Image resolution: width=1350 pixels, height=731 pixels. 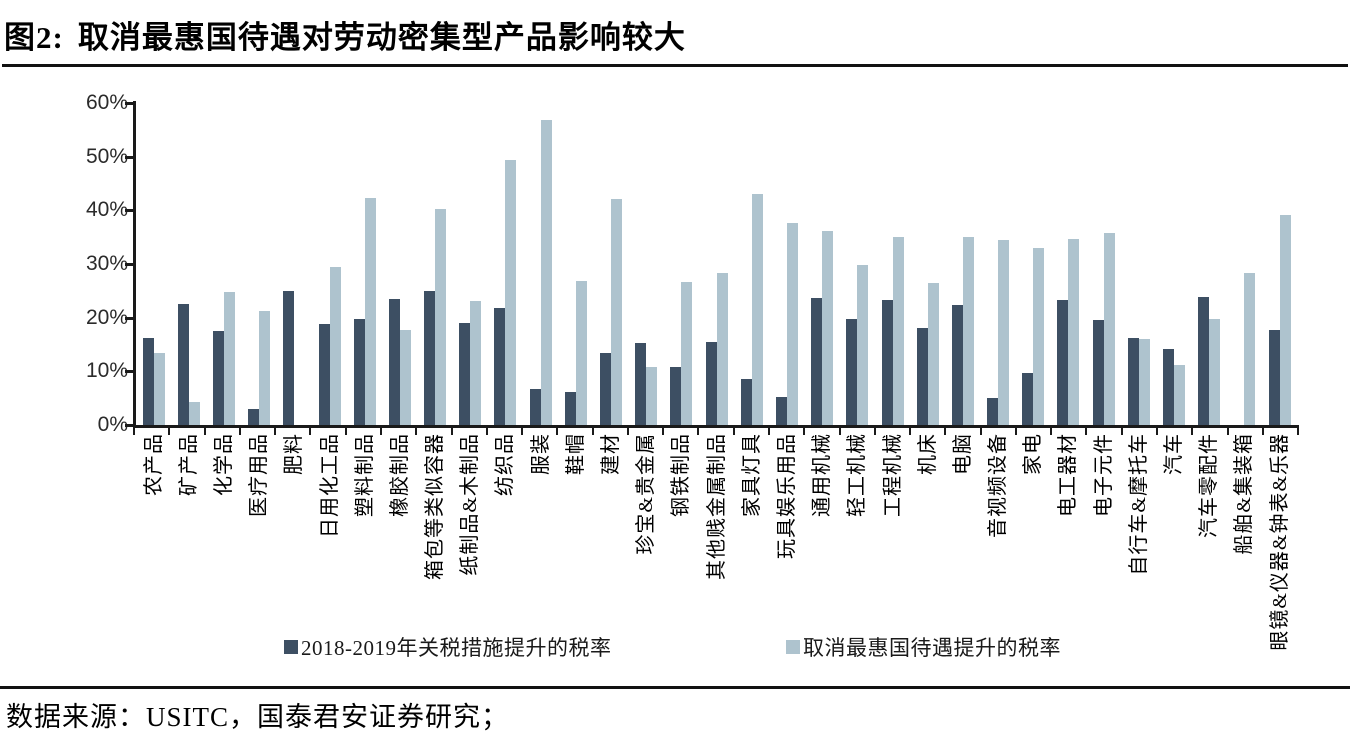 What do you see at coordinates (675, 687) in the screenshot?
I see `bottom-divider` at bounding box center [675, 687].